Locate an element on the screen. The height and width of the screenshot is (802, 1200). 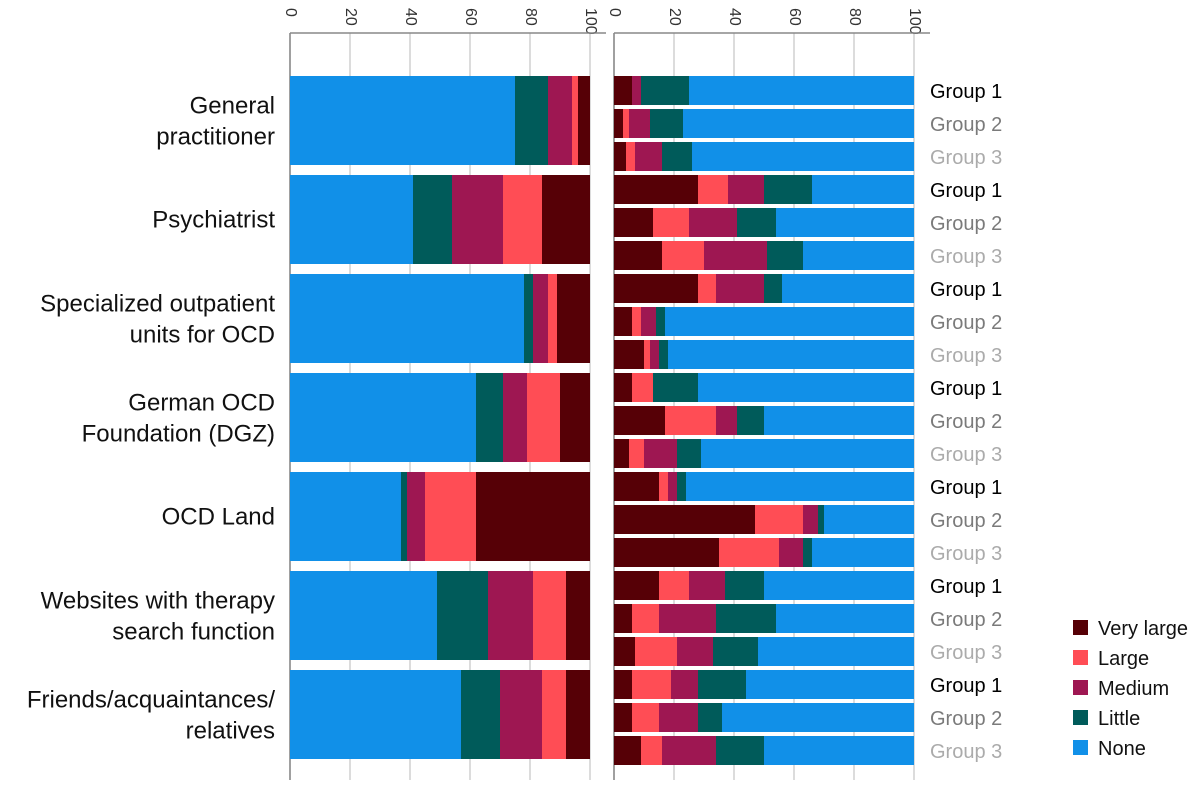
left-tick-label: 40 is located at coordinates (410, 17).